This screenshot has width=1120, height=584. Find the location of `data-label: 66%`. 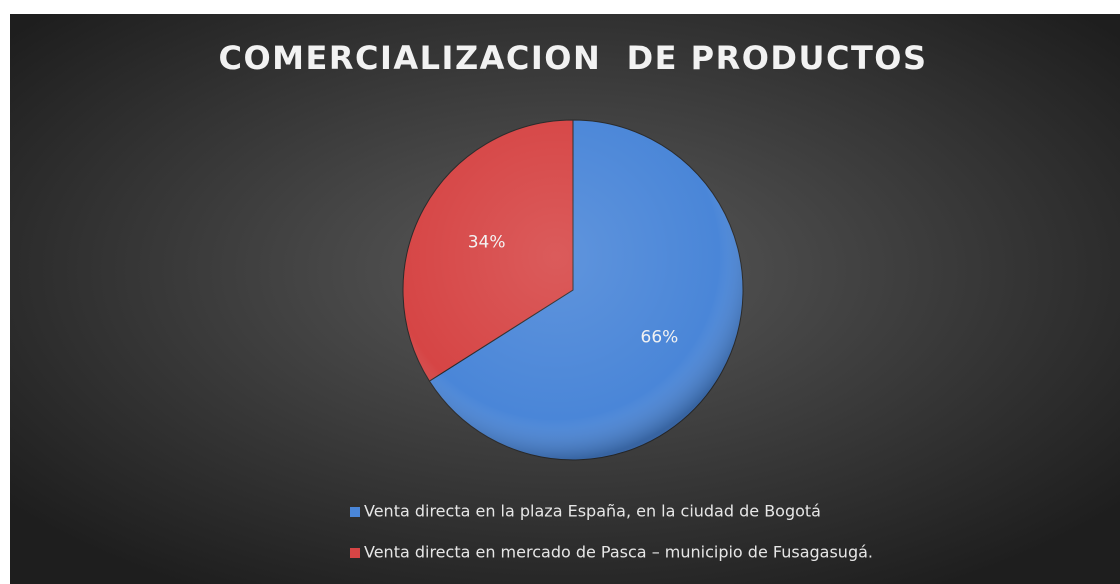

data-label: 66% is located at coordinates (660, 338).